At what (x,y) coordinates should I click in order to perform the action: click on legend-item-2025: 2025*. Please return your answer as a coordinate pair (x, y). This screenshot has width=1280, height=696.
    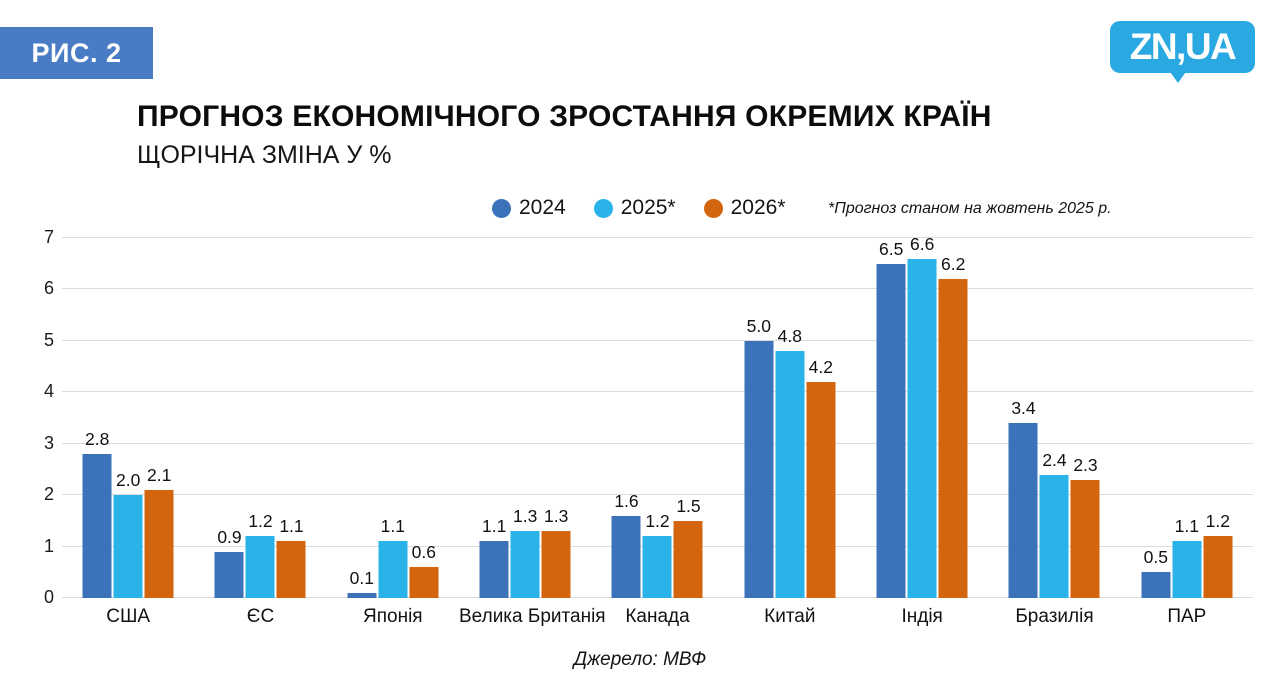
    Looking at the image, I should click on (634, 208).